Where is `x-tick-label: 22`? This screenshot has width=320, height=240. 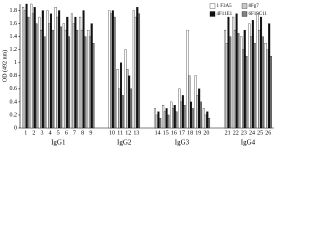
x-tick-label: 22 is located at coordinates (236, 133).